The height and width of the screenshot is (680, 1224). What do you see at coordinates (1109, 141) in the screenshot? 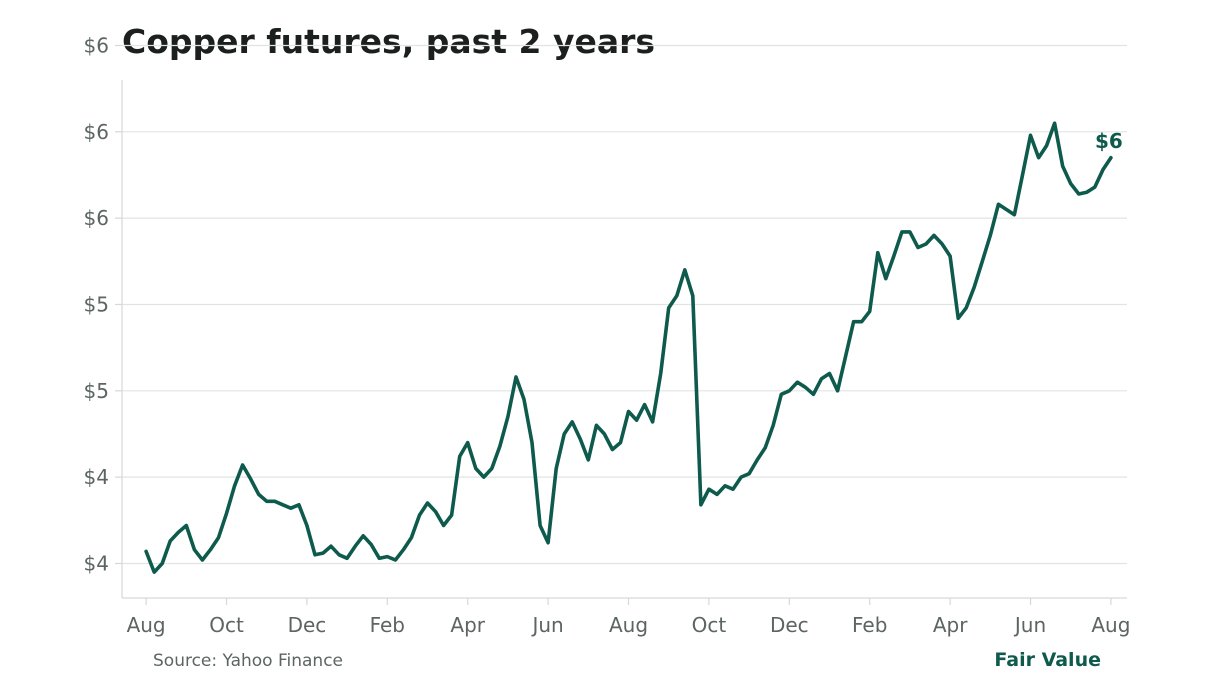
I see `end-value-label: $6` at bounding box center [1109, 141].